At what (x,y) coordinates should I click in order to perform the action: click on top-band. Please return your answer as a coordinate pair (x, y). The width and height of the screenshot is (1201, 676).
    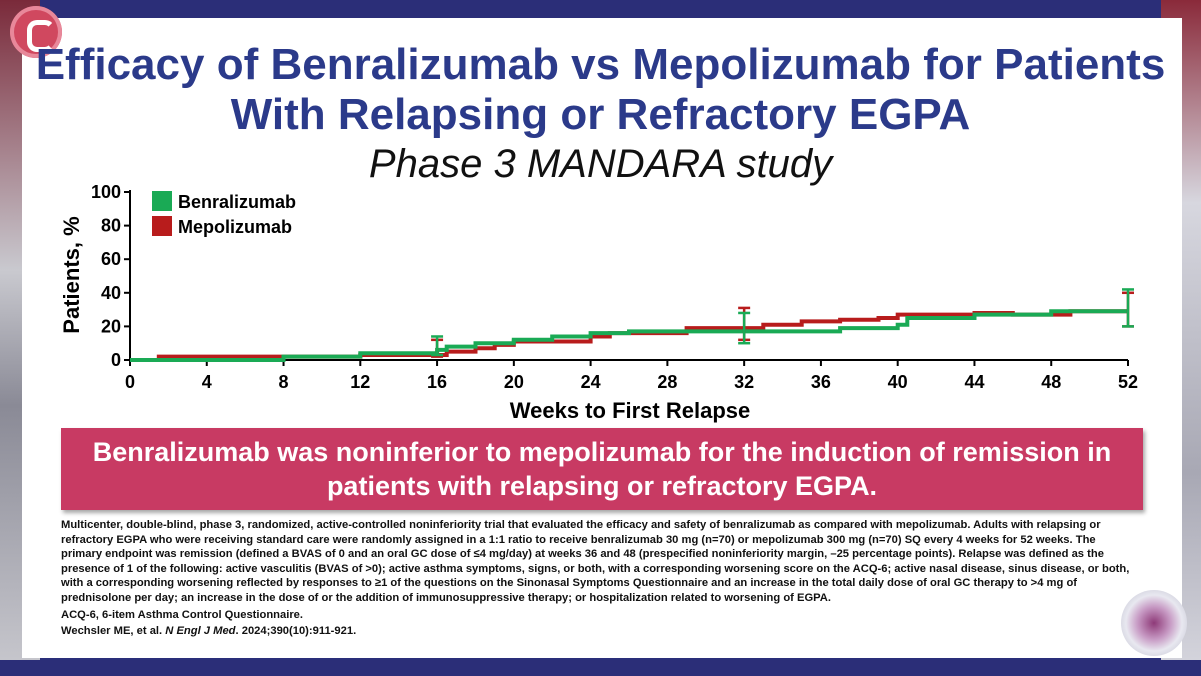
    Looking at the image, I should click on (600, 9).